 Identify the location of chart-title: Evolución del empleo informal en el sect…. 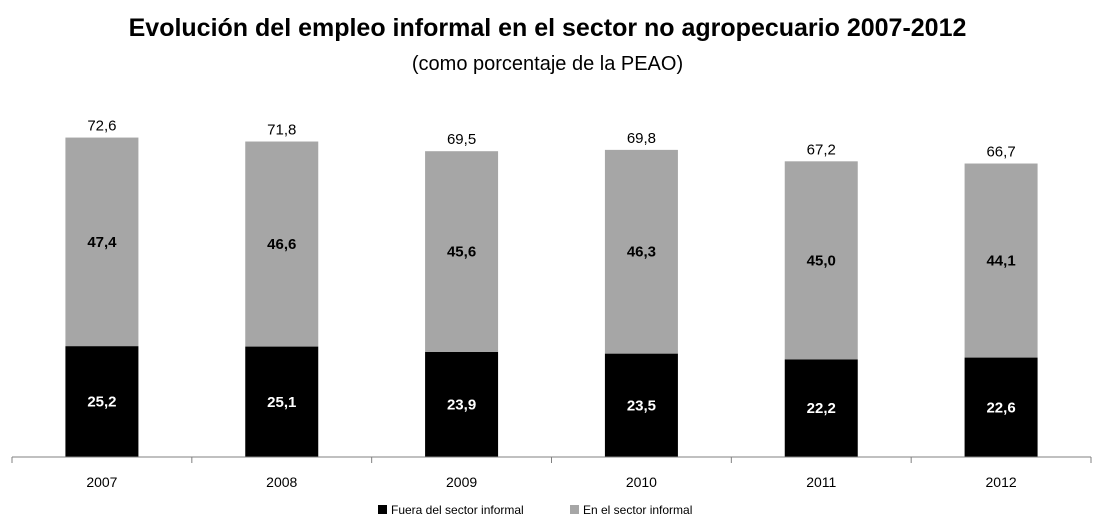
(547, 28).